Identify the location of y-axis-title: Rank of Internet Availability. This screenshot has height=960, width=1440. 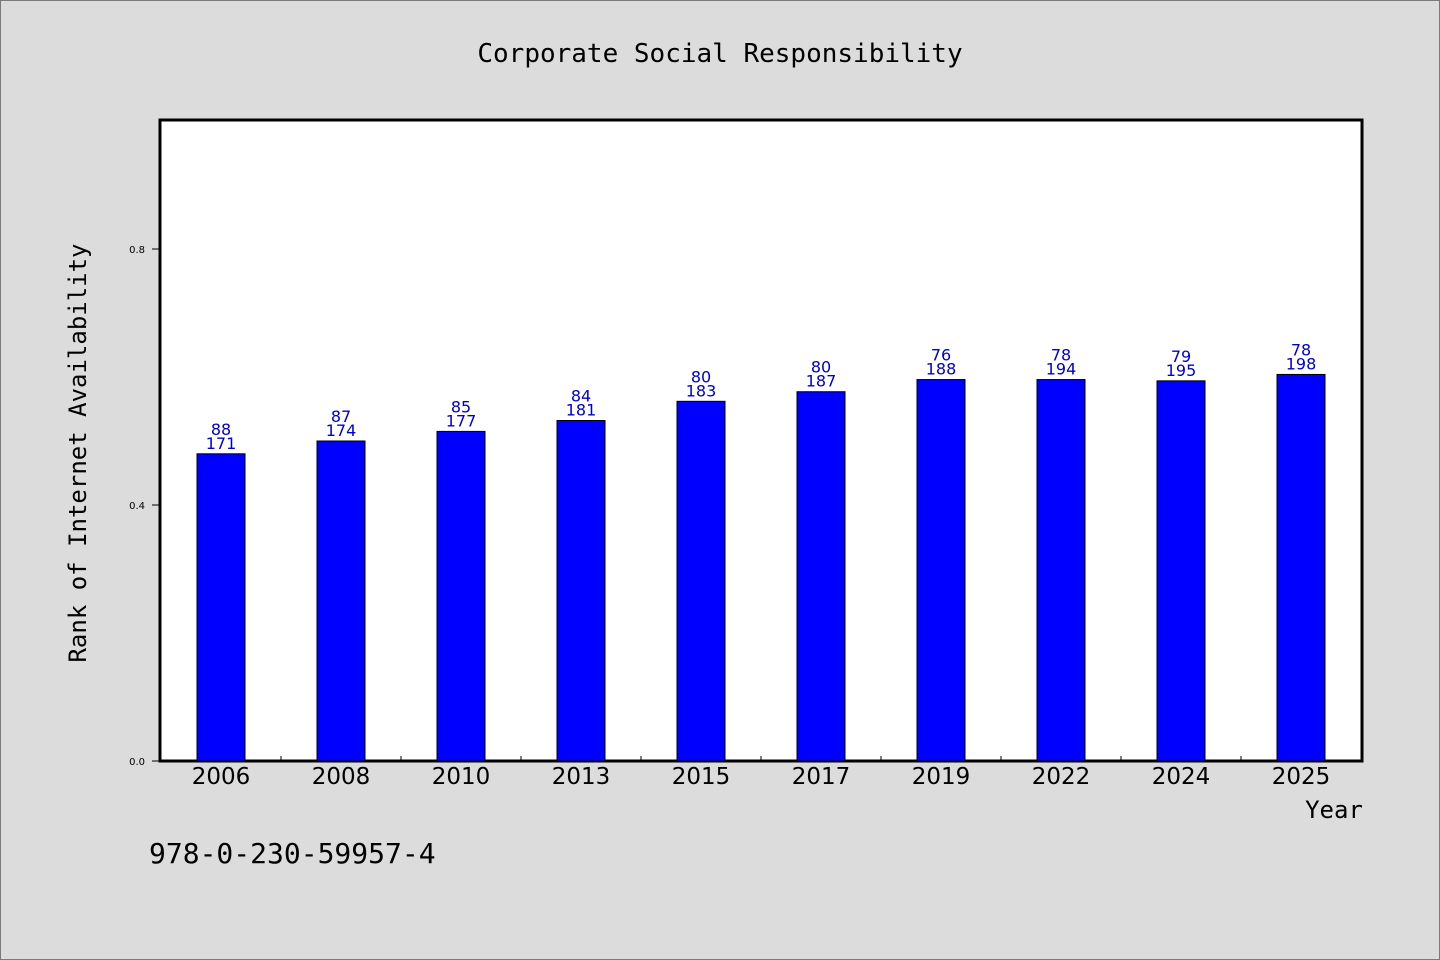
(78, 452).